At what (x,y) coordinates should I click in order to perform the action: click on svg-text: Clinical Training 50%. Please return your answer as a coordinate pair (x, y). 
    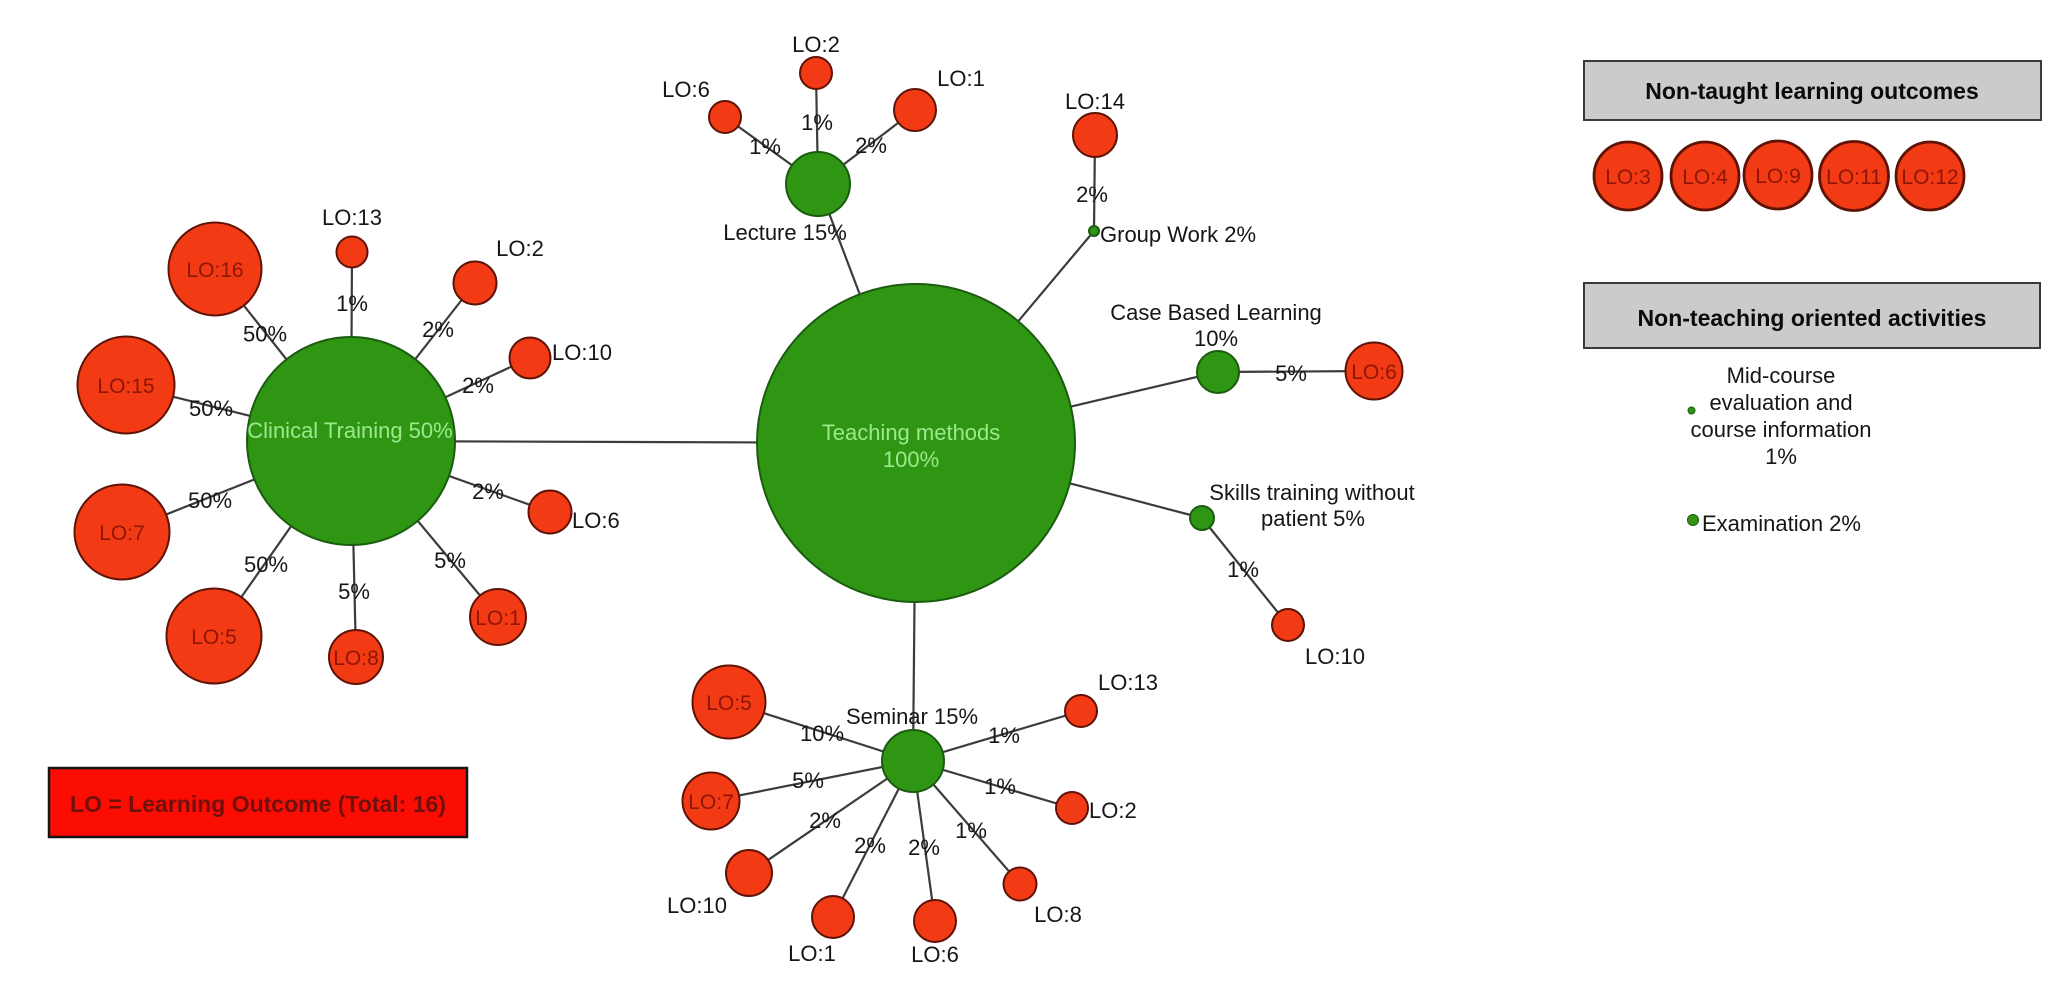
    Looking at the image, I should click on (349, 430).